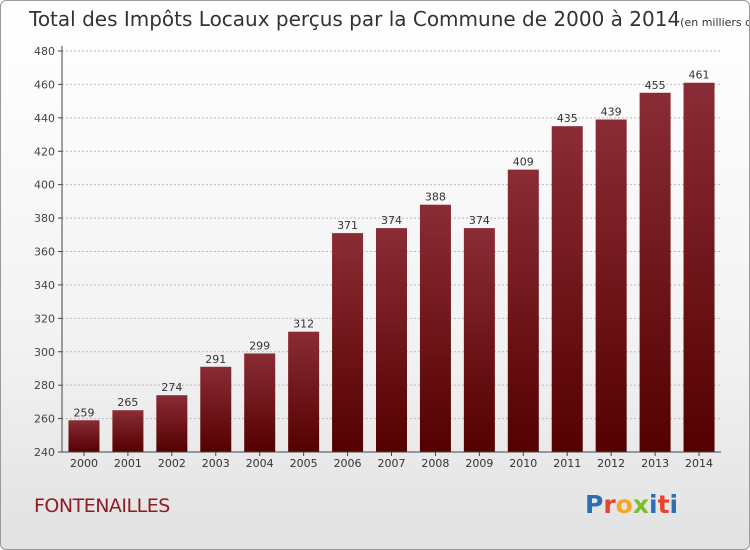 The image size is (750, 550). I want to click on bar-value-label: 439, so click(611, 112).